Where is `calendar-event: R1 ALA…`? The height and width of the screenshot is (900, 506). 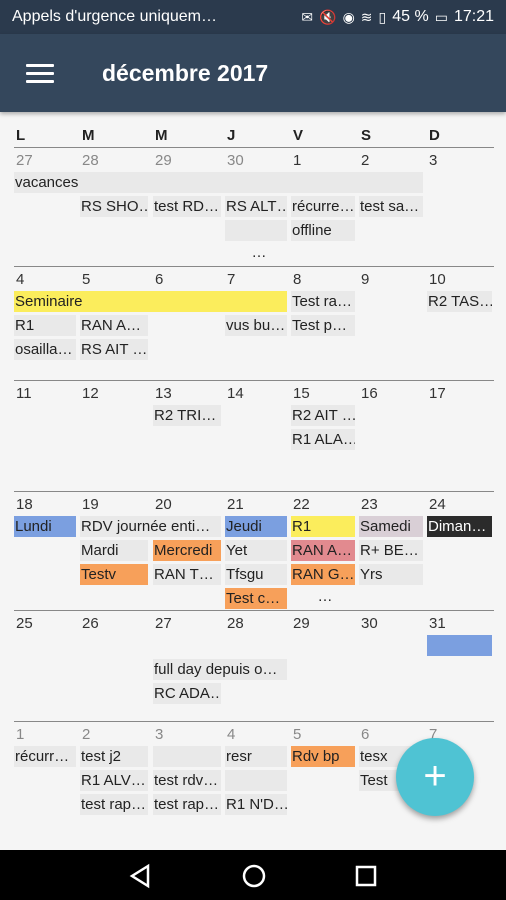
calendar-event: R1 ALA… is located at coordinates (323, 439).